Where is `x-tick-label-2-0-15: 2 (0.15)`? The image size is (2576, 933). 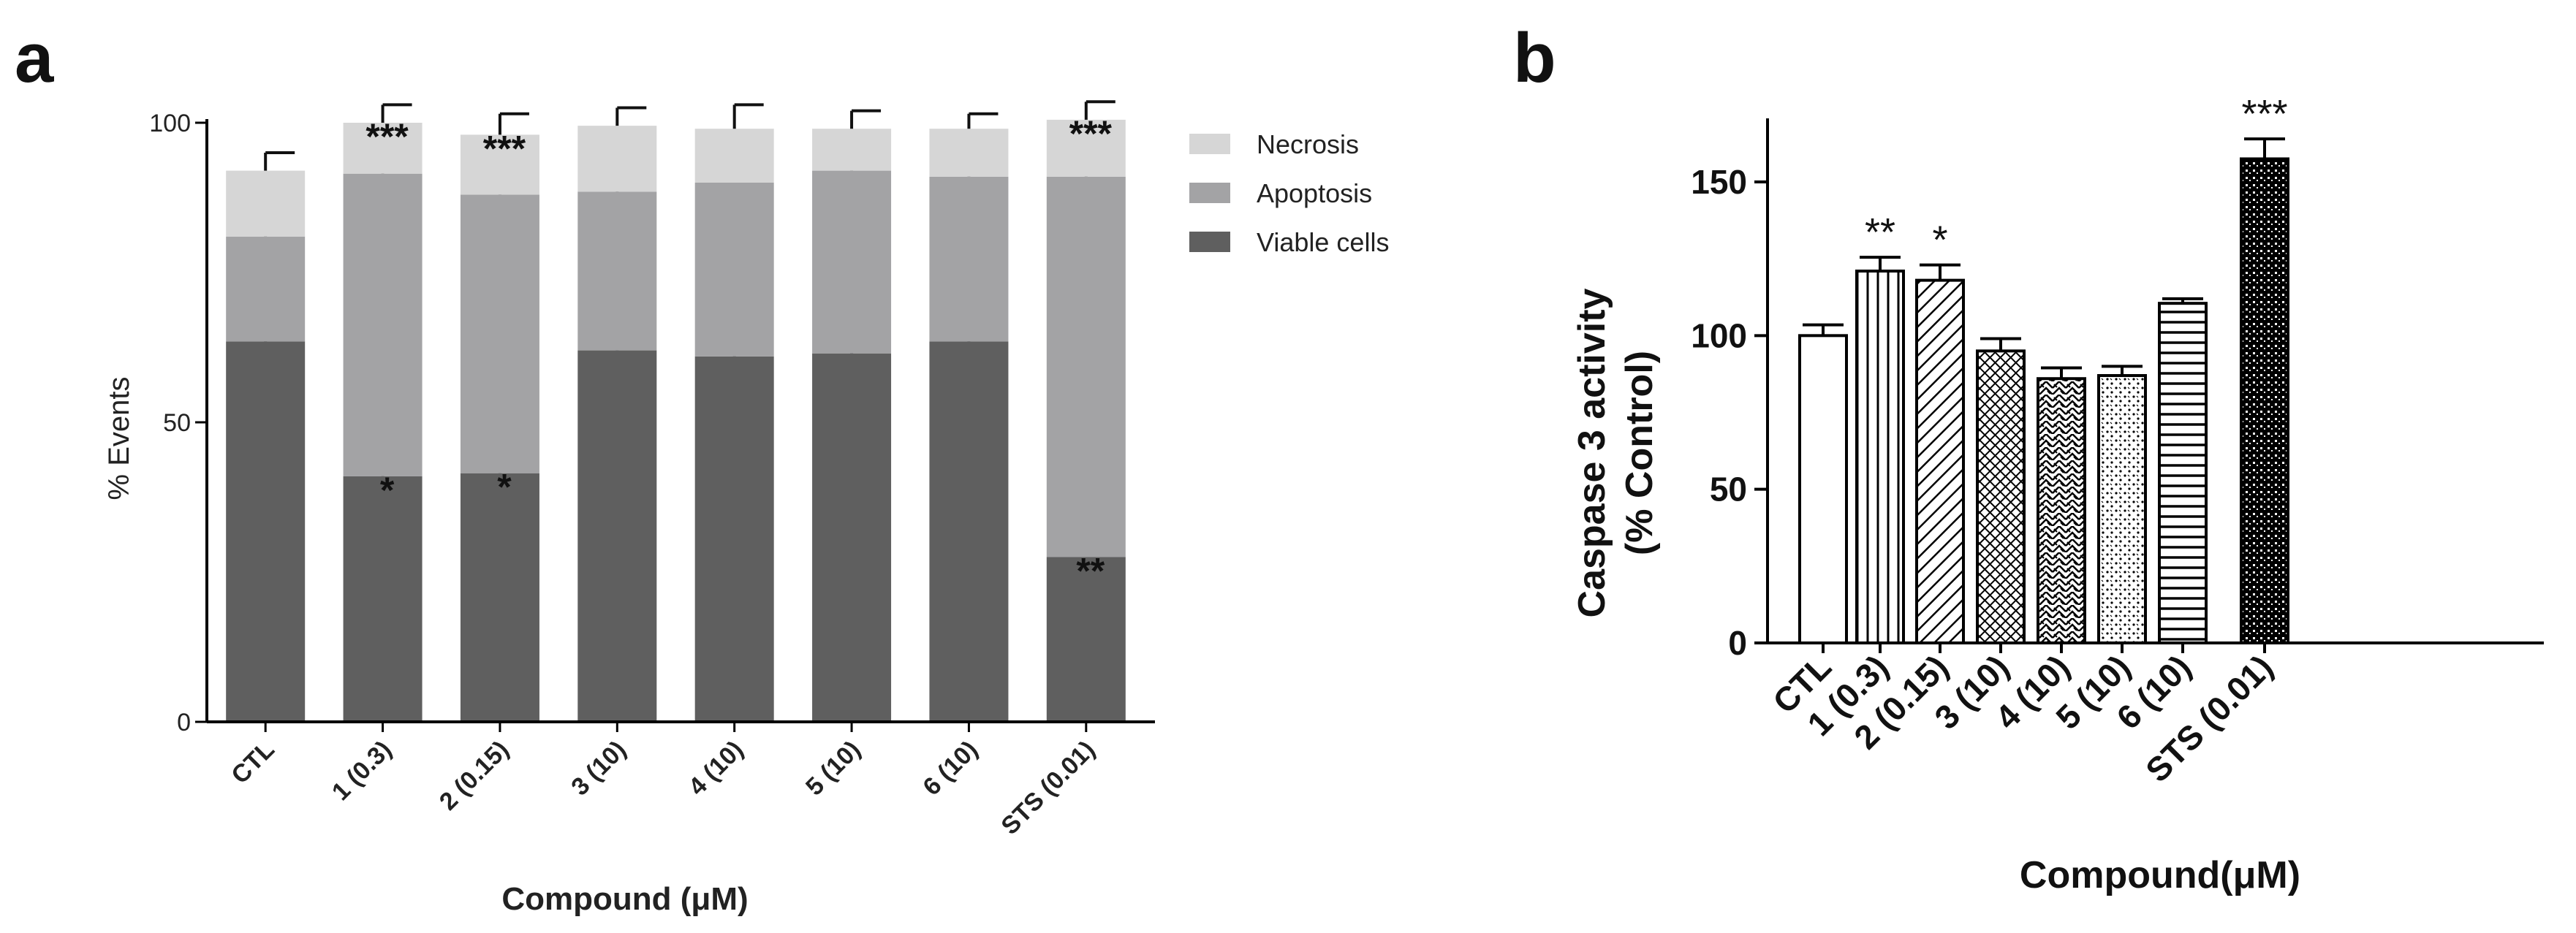
x-tick-label-2-0-15: 2 (0.15) is located at coordinates (474, 776).